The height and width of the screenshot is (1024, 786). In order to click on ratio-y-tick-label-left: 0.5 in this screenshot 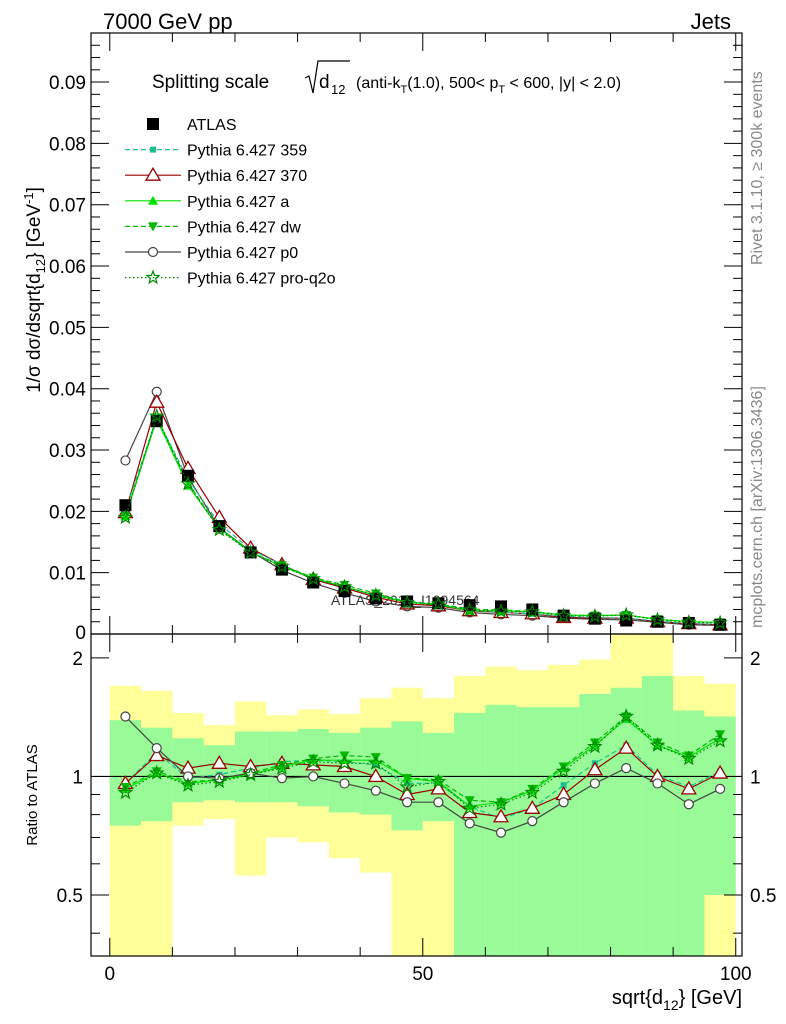, I will do `click(70, 896)`.